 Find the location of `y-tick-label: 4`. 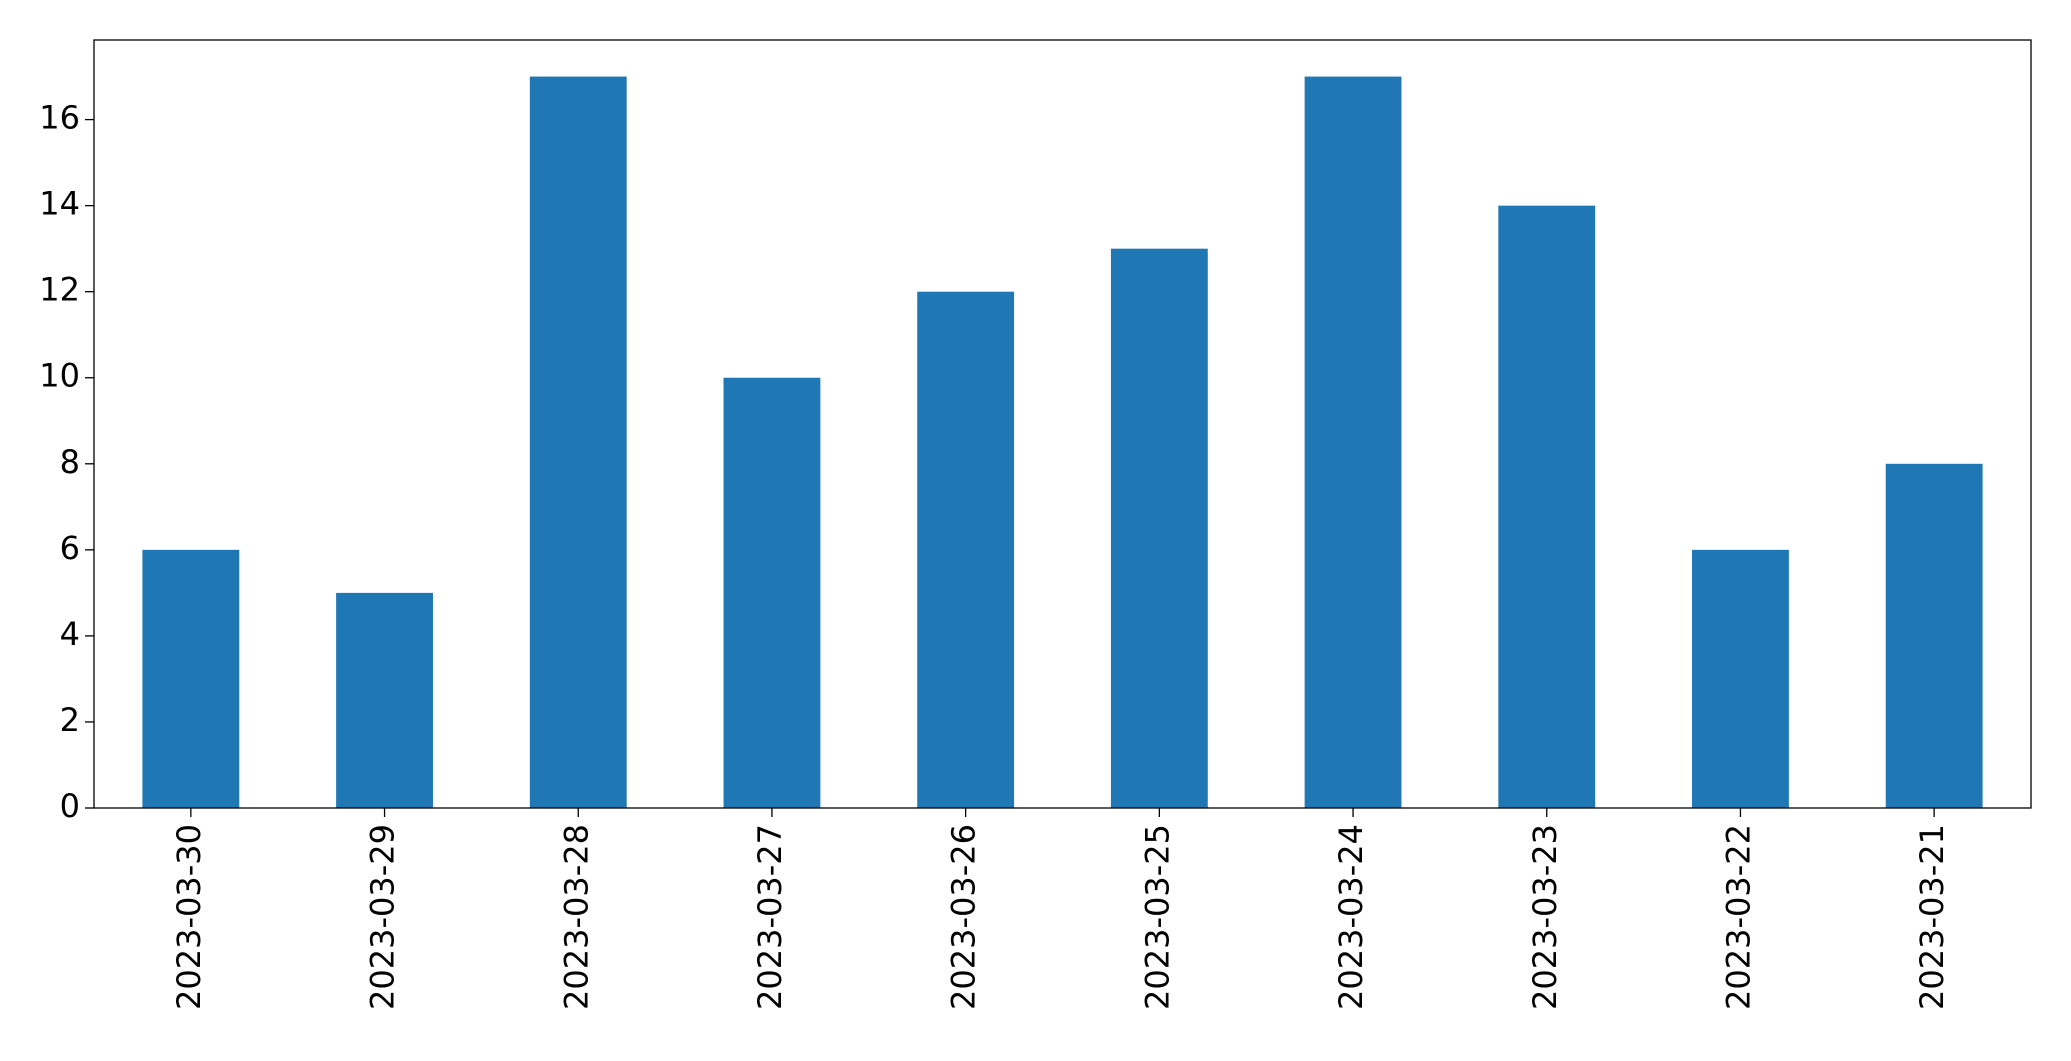

y-tick-label: 4 is located at coordinates (70, 634).